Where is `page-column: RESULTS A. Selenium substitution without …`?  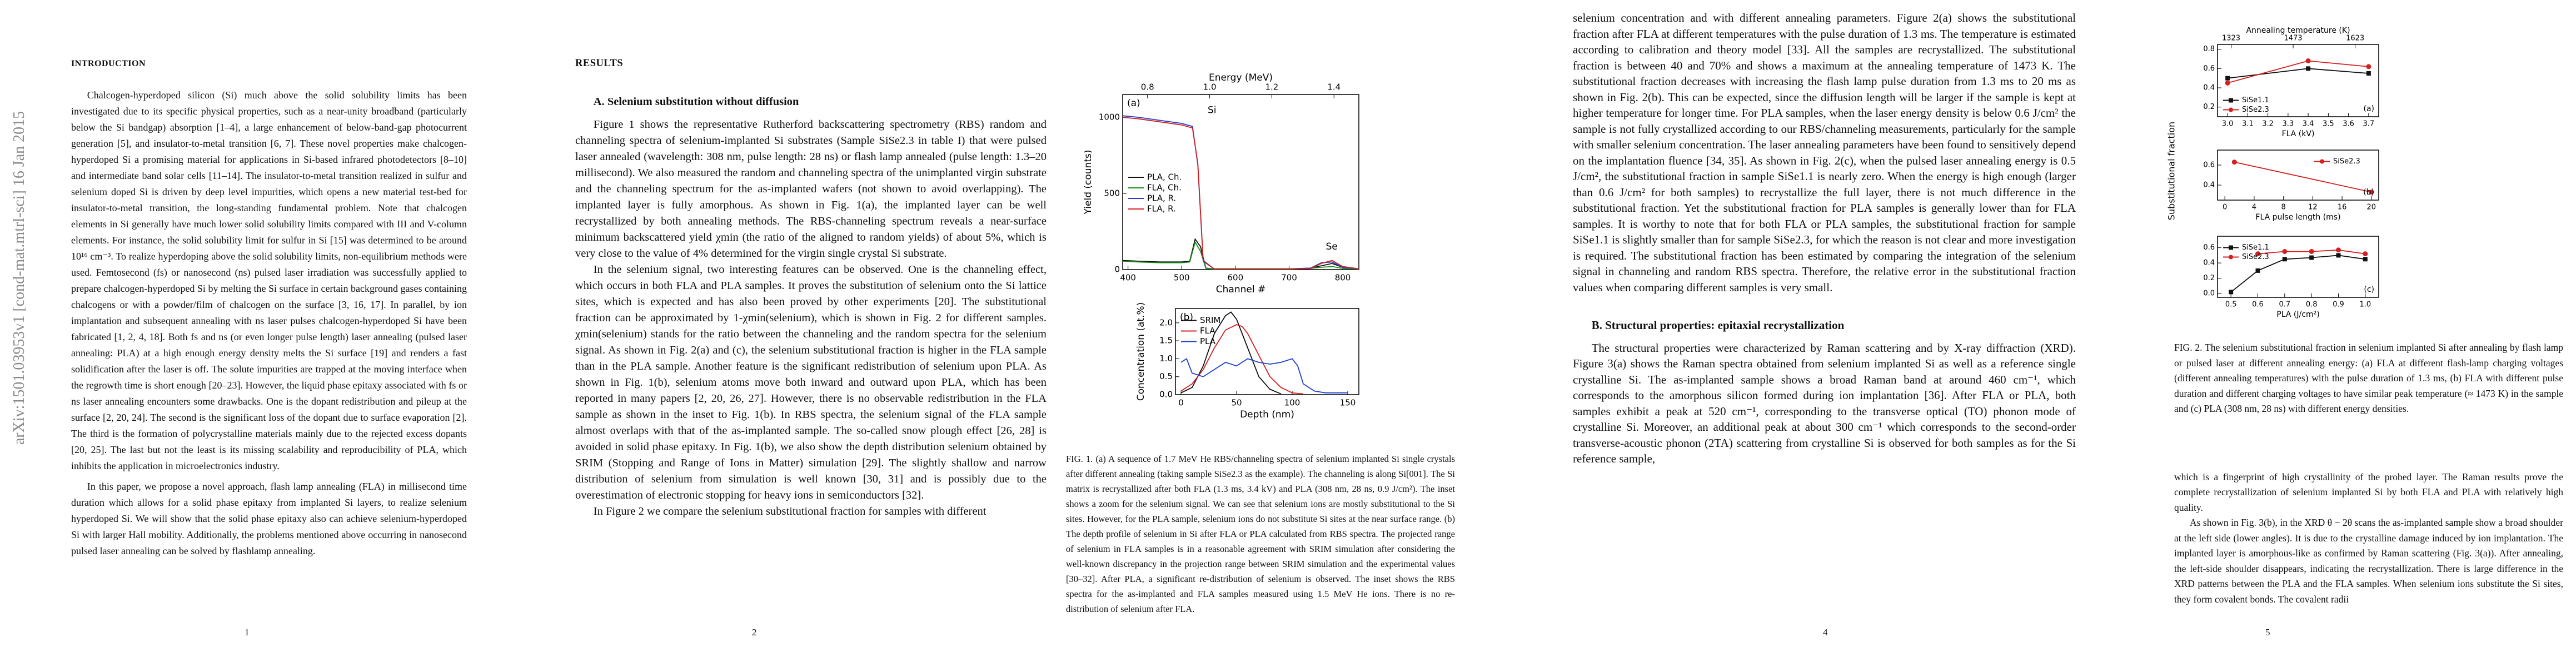
page-column: RESULTS A. Selenium substitution without … is located at coordinates (811, 288).